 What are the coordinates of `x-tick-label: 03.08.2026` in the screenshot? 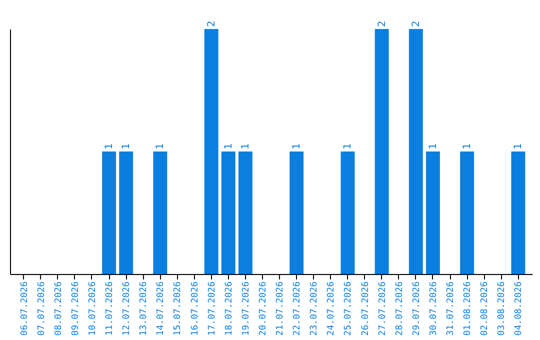 It's located at (502, 309).